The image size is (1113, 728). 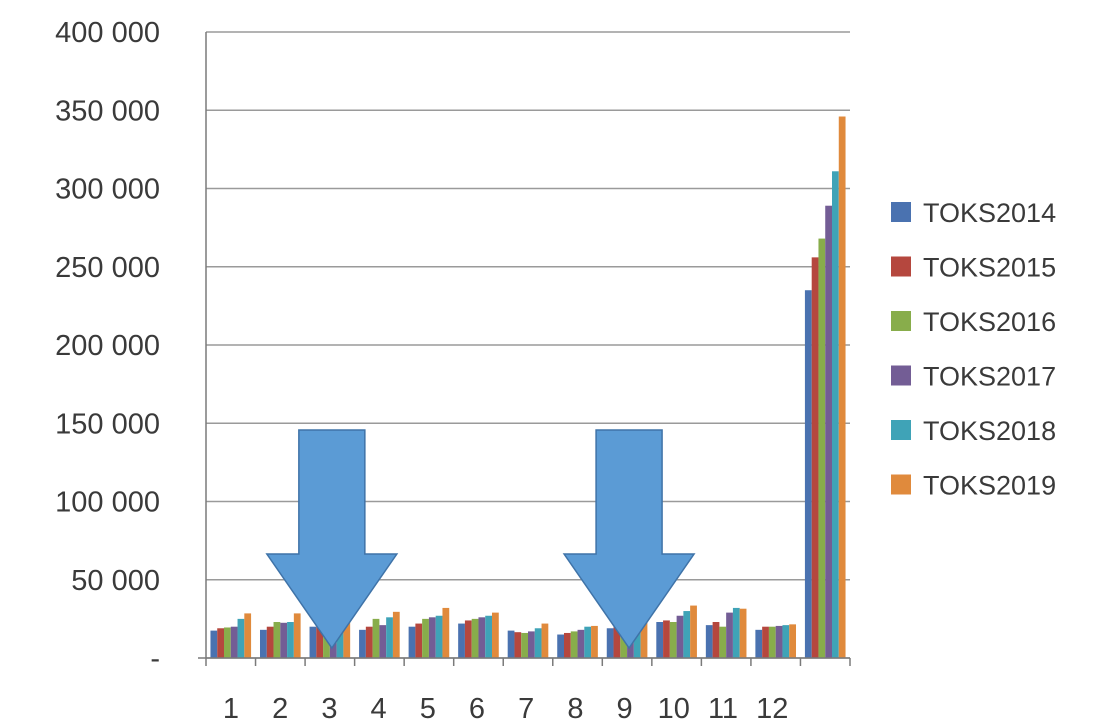 What do you see at coordinates (107, 424) in the screenshot?
I see `y-tick-label: 150 000` at bounding box center [107, 424].